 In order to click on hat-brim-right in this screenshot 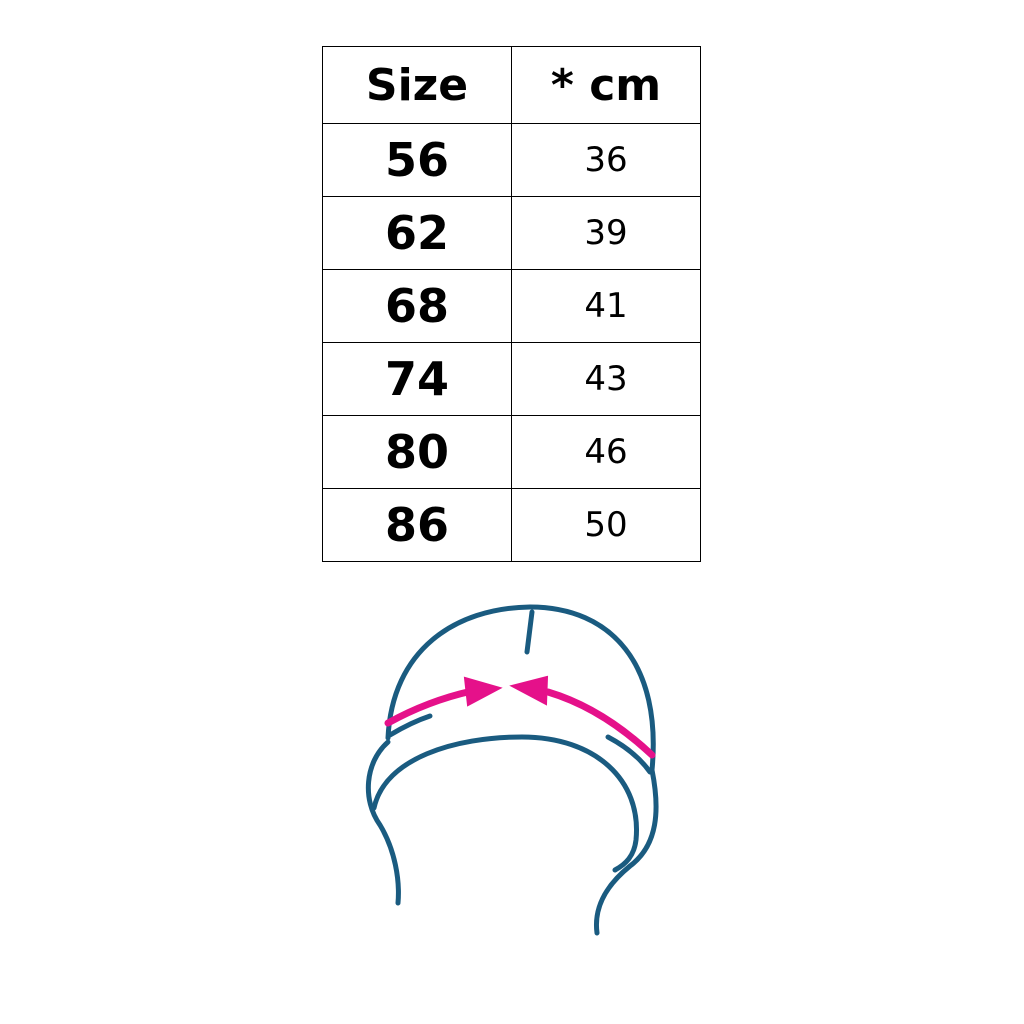, I will do `click(626, 851)`.